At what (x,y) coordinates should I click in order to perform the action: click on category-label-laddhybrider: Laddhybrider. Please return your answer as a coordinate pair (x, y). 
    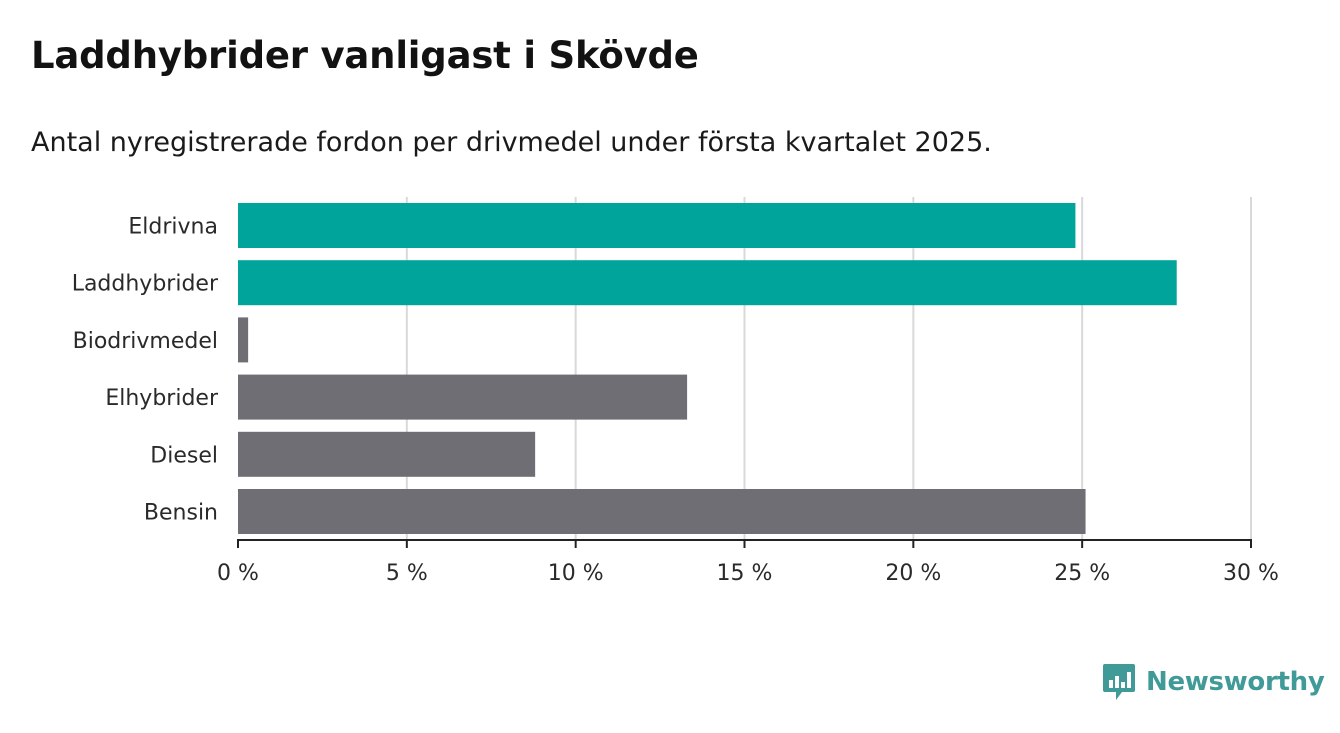
    Looking at the image, I should click on (145, 284).